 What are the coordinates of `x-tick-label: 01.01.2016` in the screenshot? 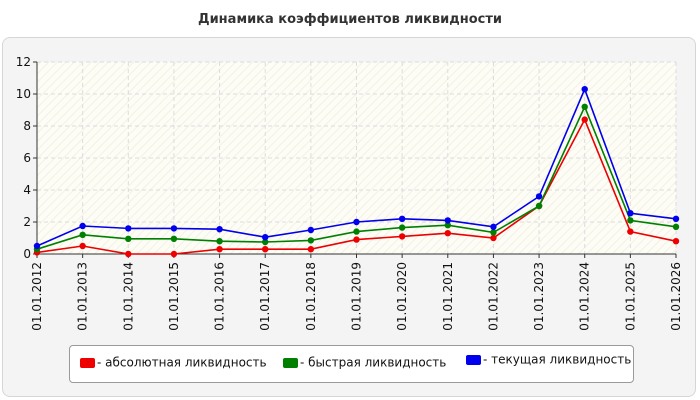 It's located at (220, 296).